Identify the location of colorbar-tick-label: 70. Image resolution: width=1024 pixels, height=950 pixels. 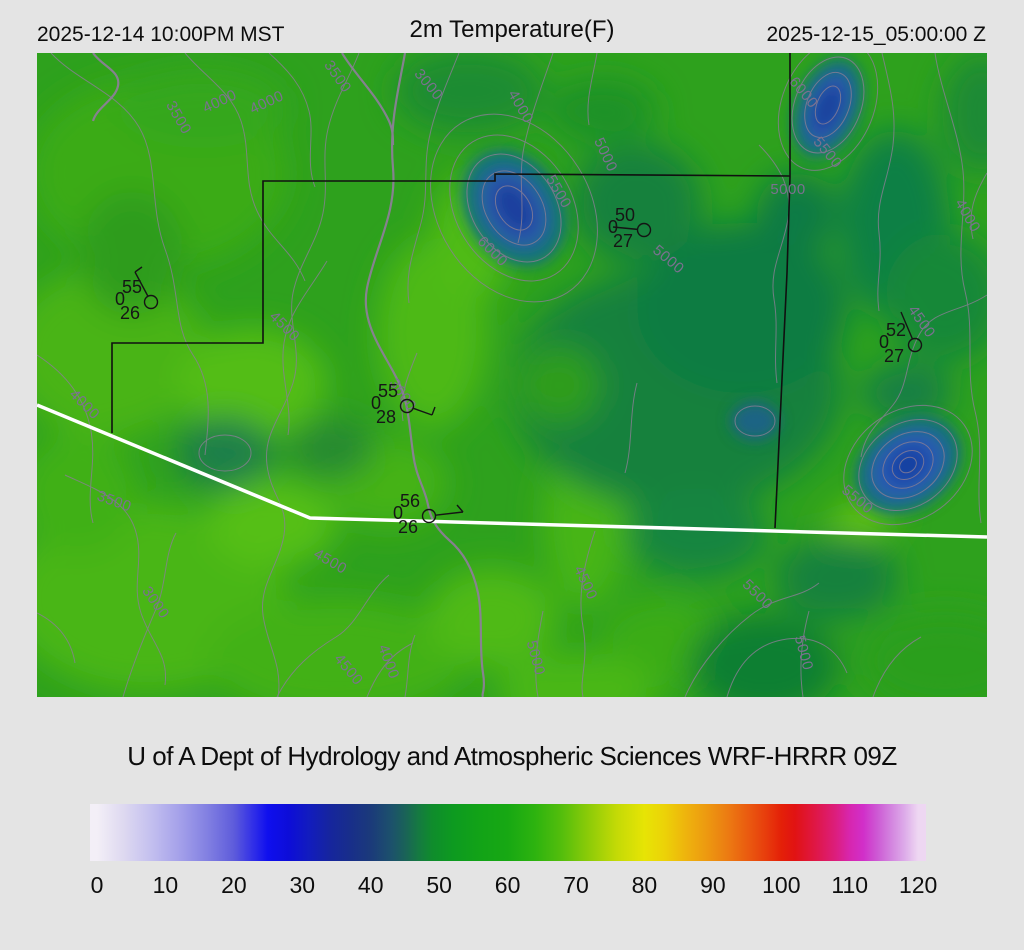
(576, 885).